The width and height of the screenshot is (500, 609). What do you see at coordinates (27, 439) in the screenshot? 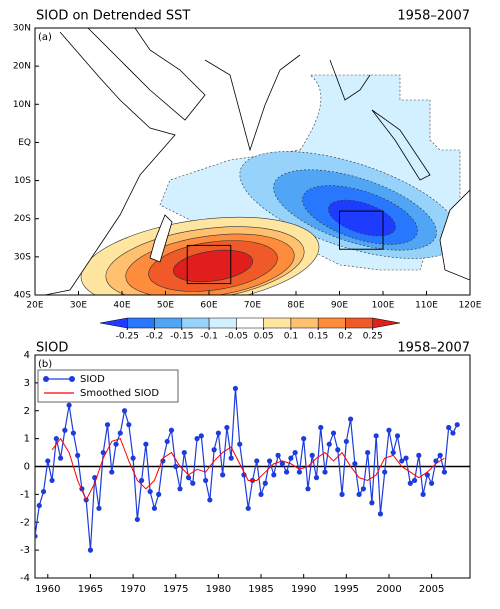
I see `y-tick-label: 1` at bounding box center [27, 439].